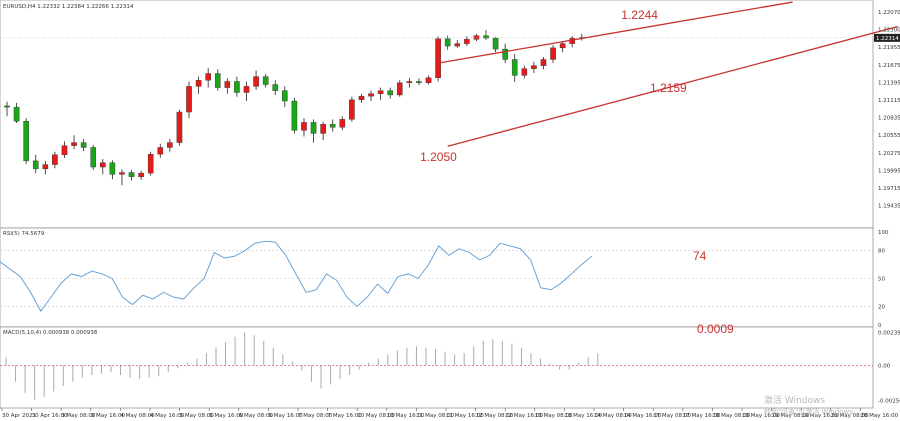  Describe the element at coordinates (889, 119) in the screenshot. I see `price-tick-label: 1.20835` at that location.